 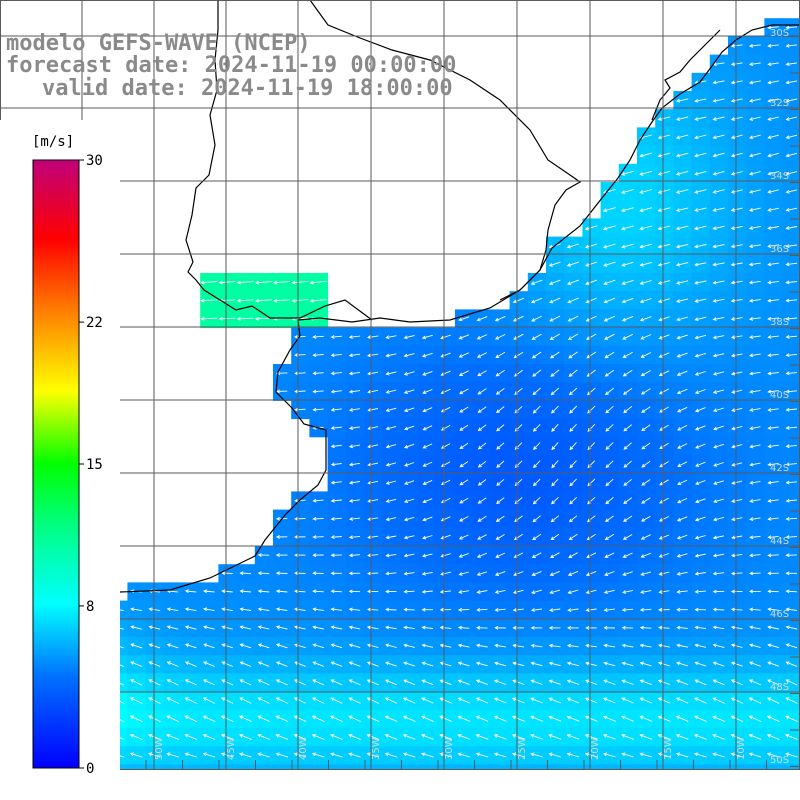 I want to click on latitude-label: 38S, so click(x=779, y=322).